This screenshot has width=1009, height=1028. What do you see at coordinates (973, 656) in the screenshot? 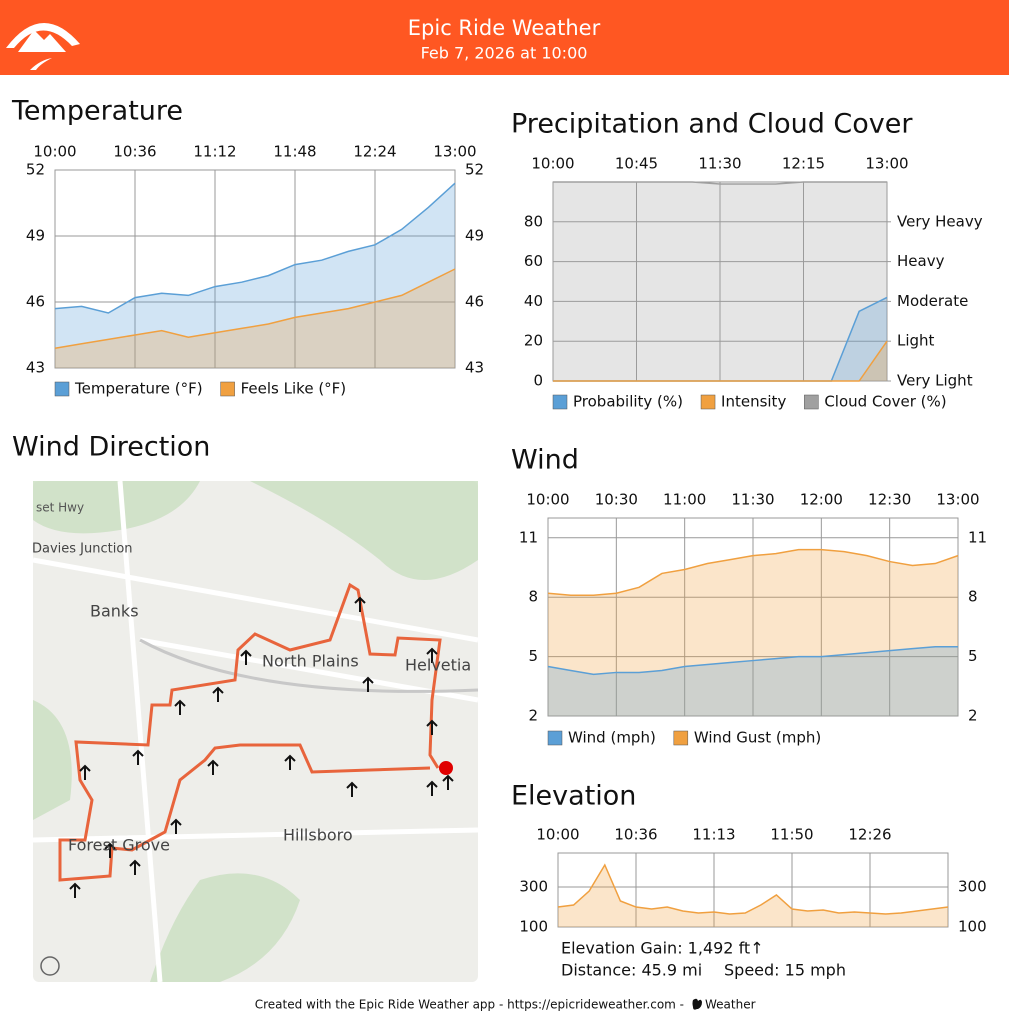
I see `y-tick-label-right: 5` at bounding box center [973, 656].